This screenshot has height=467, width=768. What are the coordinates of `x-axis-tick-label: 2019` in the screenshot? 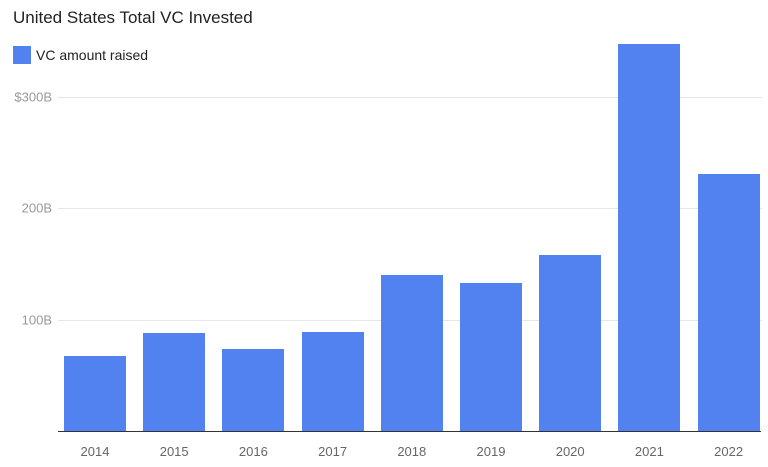 It's located at (491, 451).